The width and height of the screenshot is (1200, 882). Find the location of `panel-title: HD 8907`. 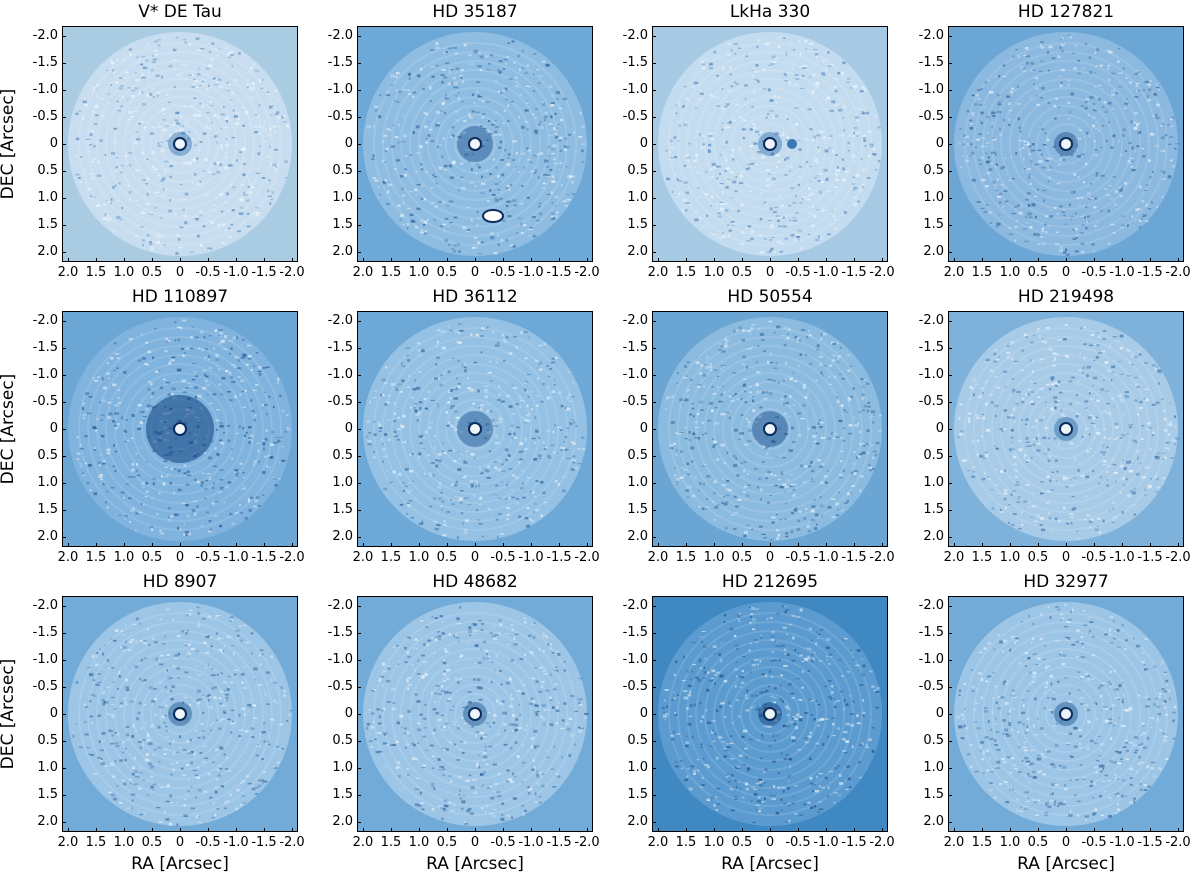

panel-title: HD 8907 is located at coordinates (180, 582).